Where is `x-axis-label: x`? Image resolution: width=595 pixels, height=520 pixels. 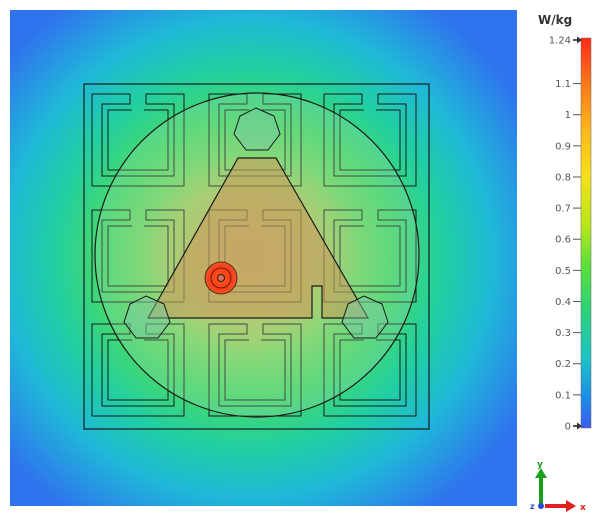
x-axis-label: x is located at coordinates (583, 508).